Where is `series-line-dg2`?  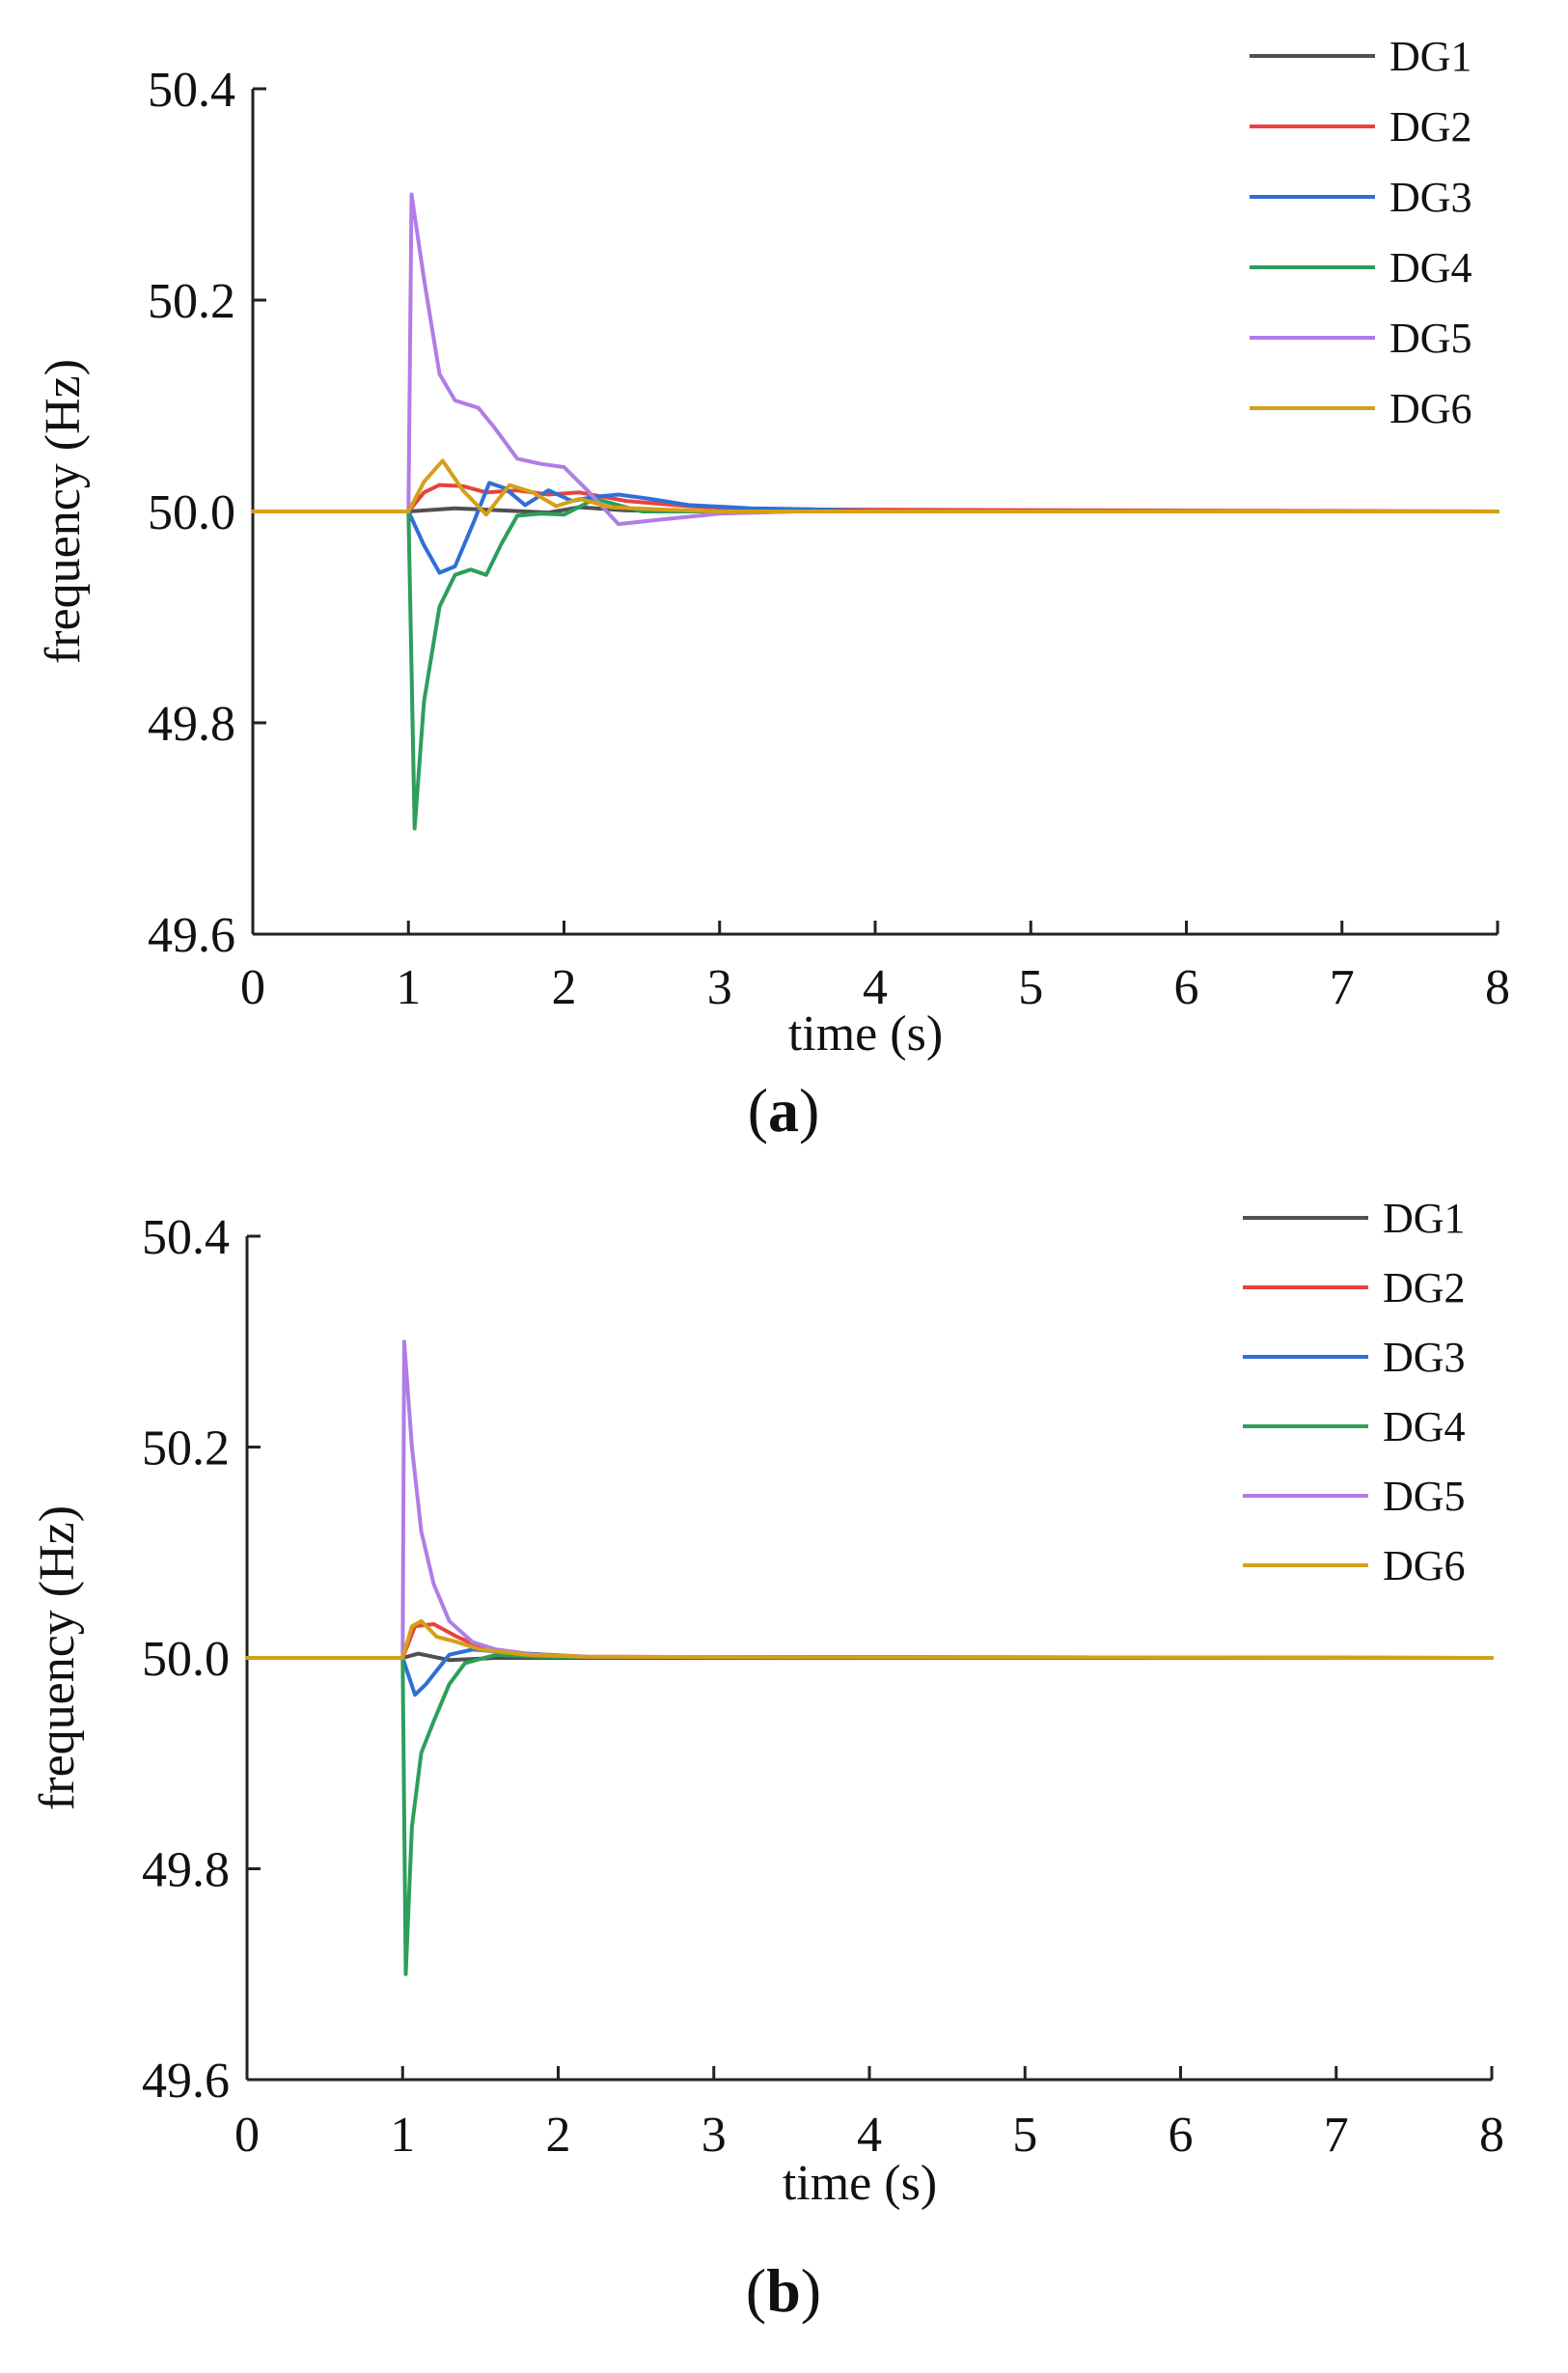 series-line-dg2 is located at coordinates (869, 1641).